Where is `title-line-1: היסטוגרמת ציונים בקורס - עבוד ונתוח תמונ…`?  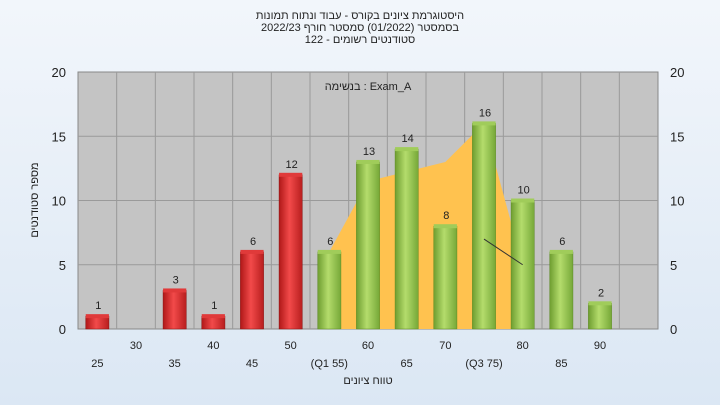 title-line-1: היסטוגרמת ציונים בקורס - עבוד ונתוח תמונ… is located at coordinates (360, 16).